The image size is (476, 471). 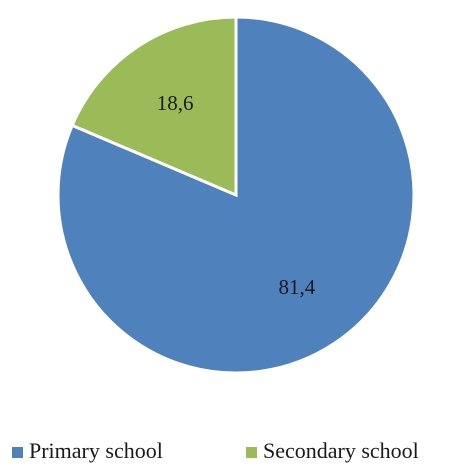 What do you see at coordinates (17, 452) in the screenshot?
I see `legend-swatch-primary-school` at bounding box center [17, 452].